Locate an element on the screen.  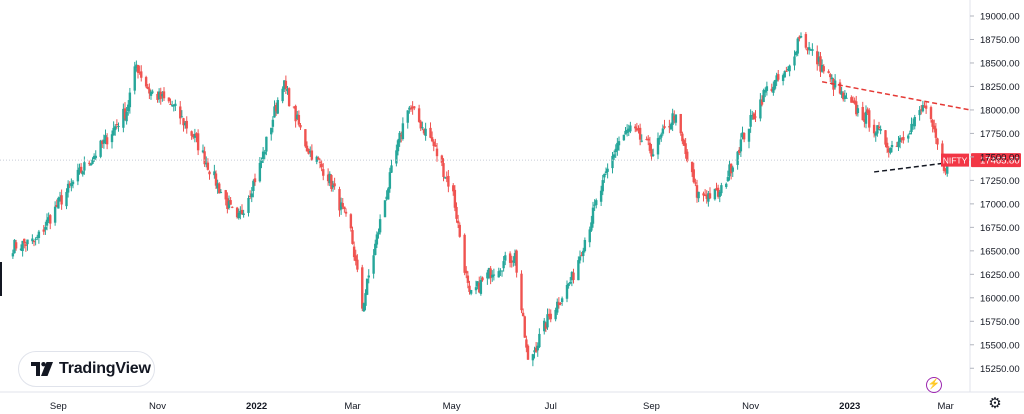
y-tick-label: 16750.00 is located at coordinates (1000, 228).